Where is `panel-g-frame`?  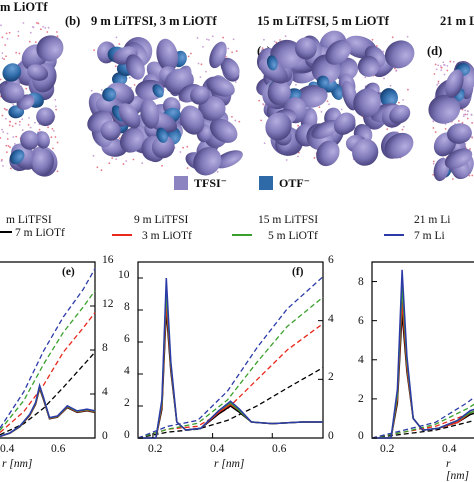
panel-g-frame is located at coordinates (422, 350).